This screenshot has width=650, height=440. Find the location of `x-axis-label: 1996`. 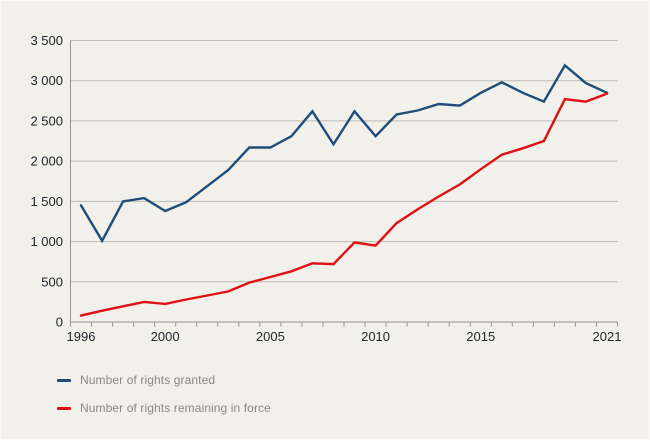

x-axis-label: 1996 is located at coordinates (81, 336).